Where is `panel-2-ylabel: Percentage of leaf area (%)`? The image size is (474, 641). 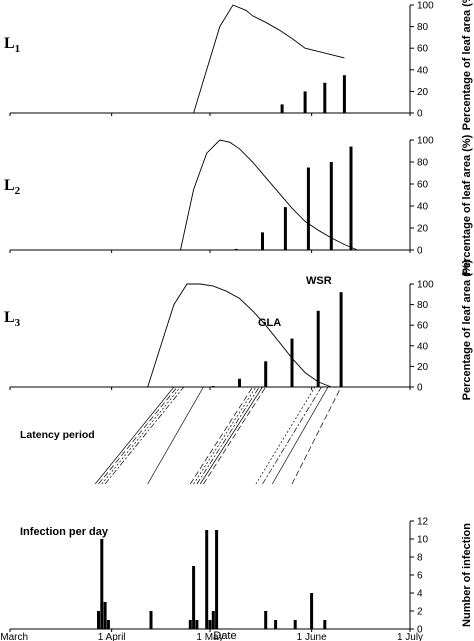 panel-2-ylabel: Percentage of leaf area (%) is located at coordinates (467, 329).